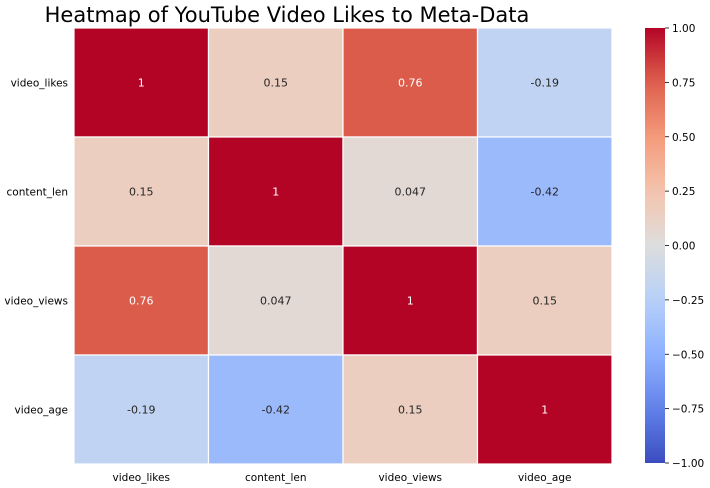 Image resolution: width=710 pixels, height=488 pixels. Describe the element at coordinates (683, 29) in the screenshot. I see `colorbar-tick-label: 1.00` at that location.